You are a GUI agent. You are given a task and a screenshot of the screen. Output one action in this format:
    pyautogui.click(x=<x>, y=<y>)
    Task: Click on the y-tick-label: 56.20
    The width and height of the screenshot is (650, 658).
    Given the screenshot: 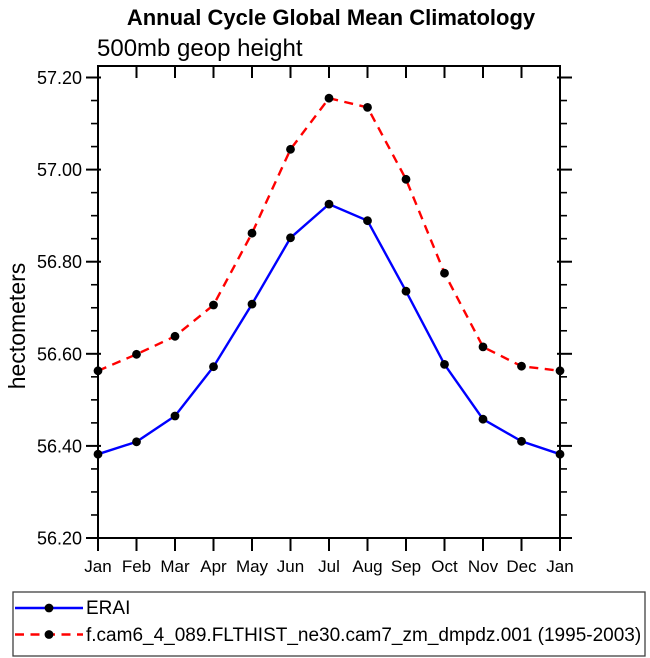 What is the action you would take?
    pyautogui.click(x=59, y=539)
    